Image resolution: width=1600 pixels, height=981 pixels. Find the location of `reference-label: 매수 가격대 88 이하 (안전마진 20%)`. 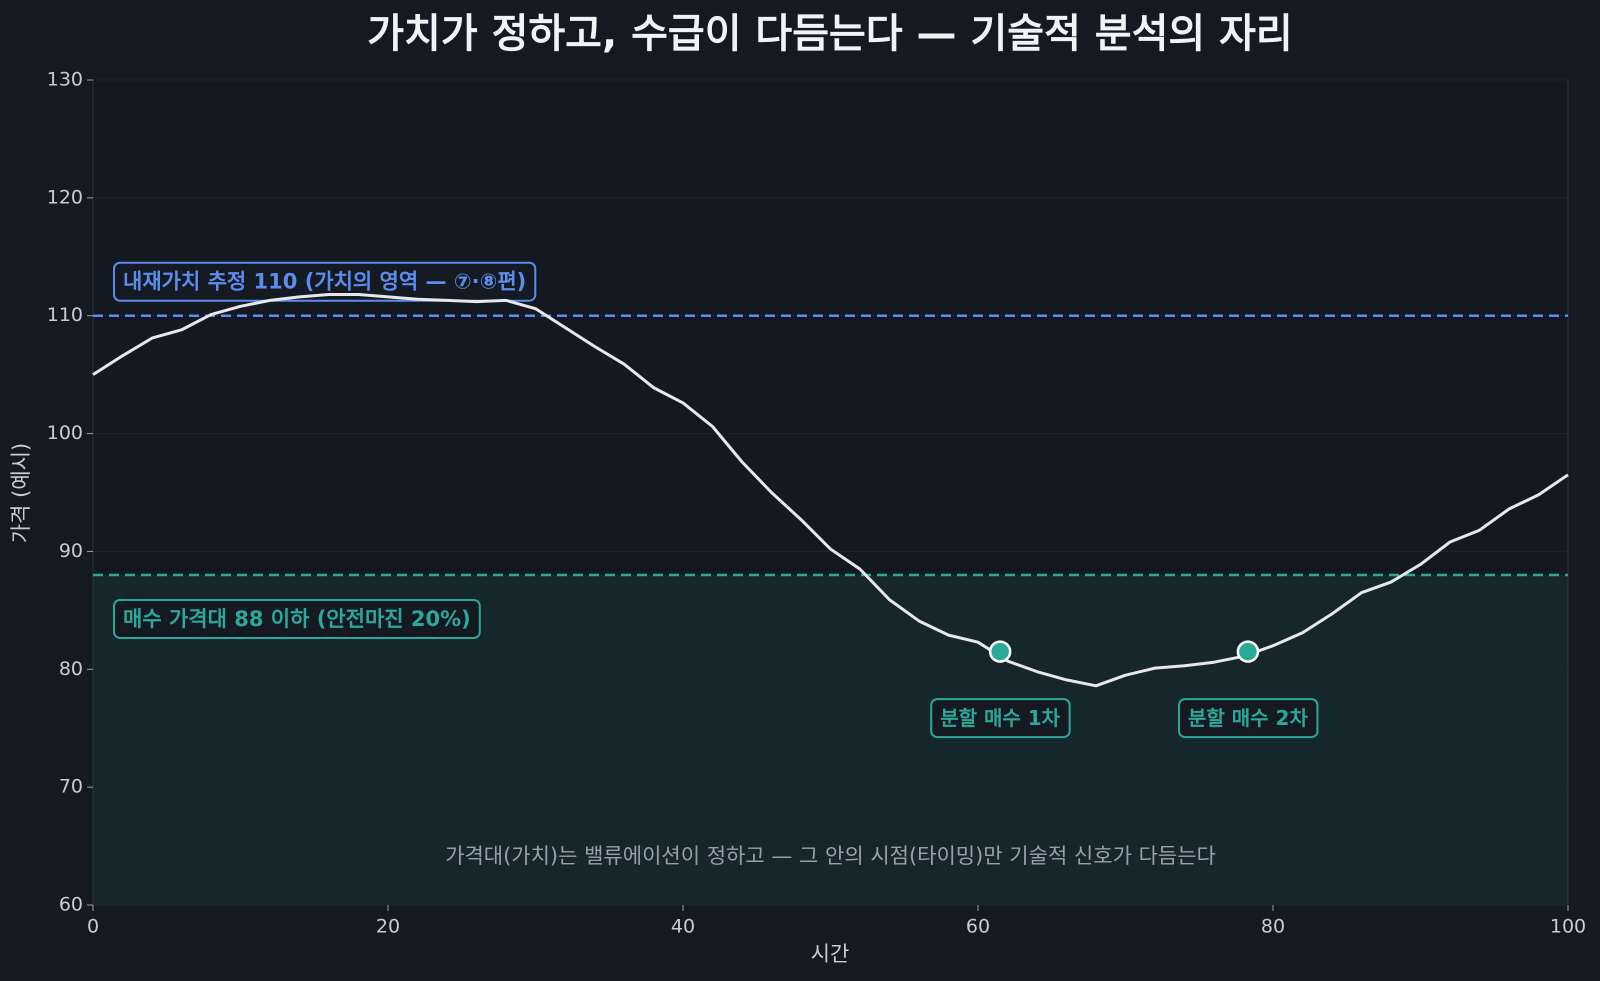

reference-label: 매수 가격대 88 이하 (안전마진 20%) is located at coordinates (297, 619).